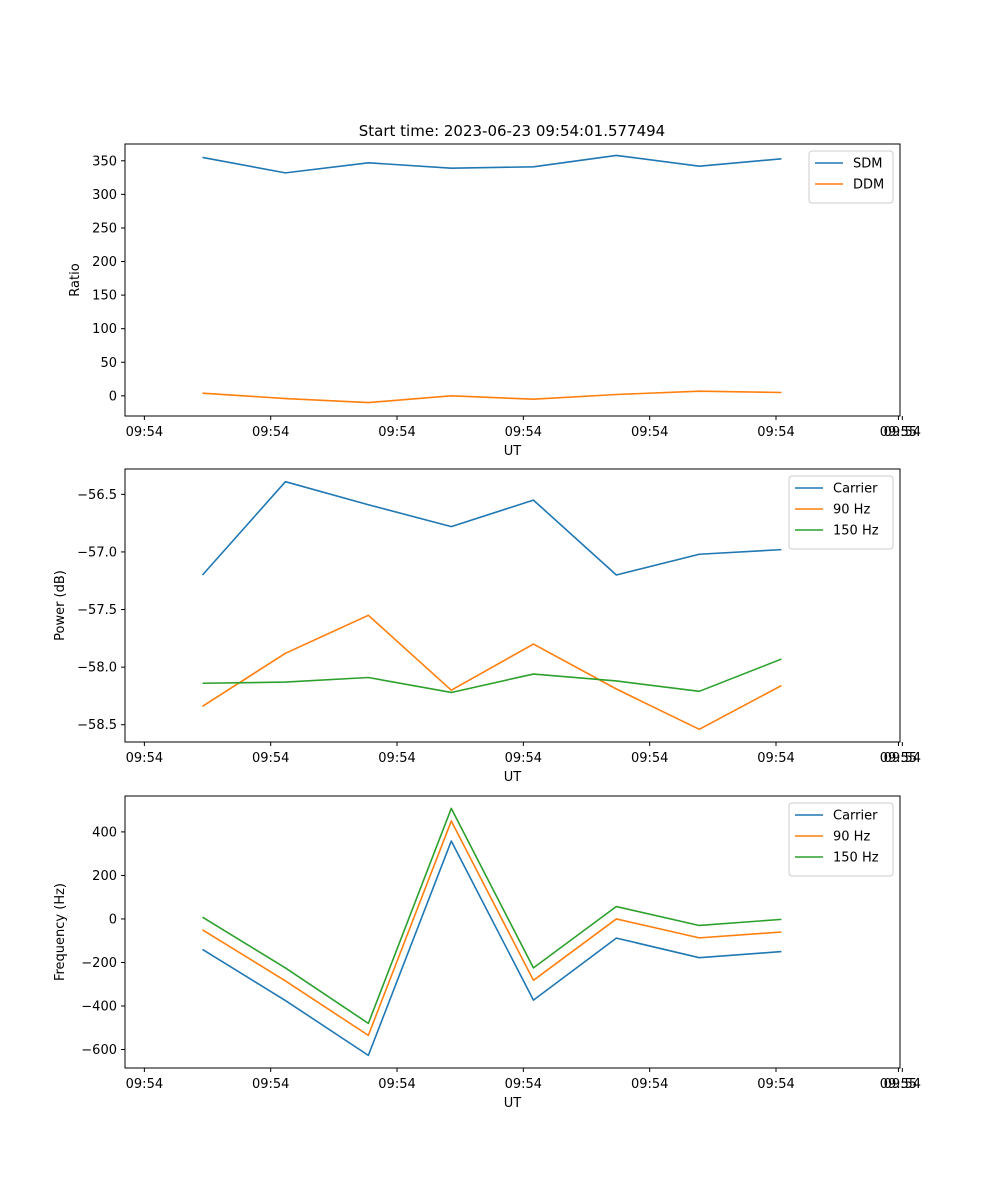  I want to click on y-tick-label: −58.0, so click(97, 668).